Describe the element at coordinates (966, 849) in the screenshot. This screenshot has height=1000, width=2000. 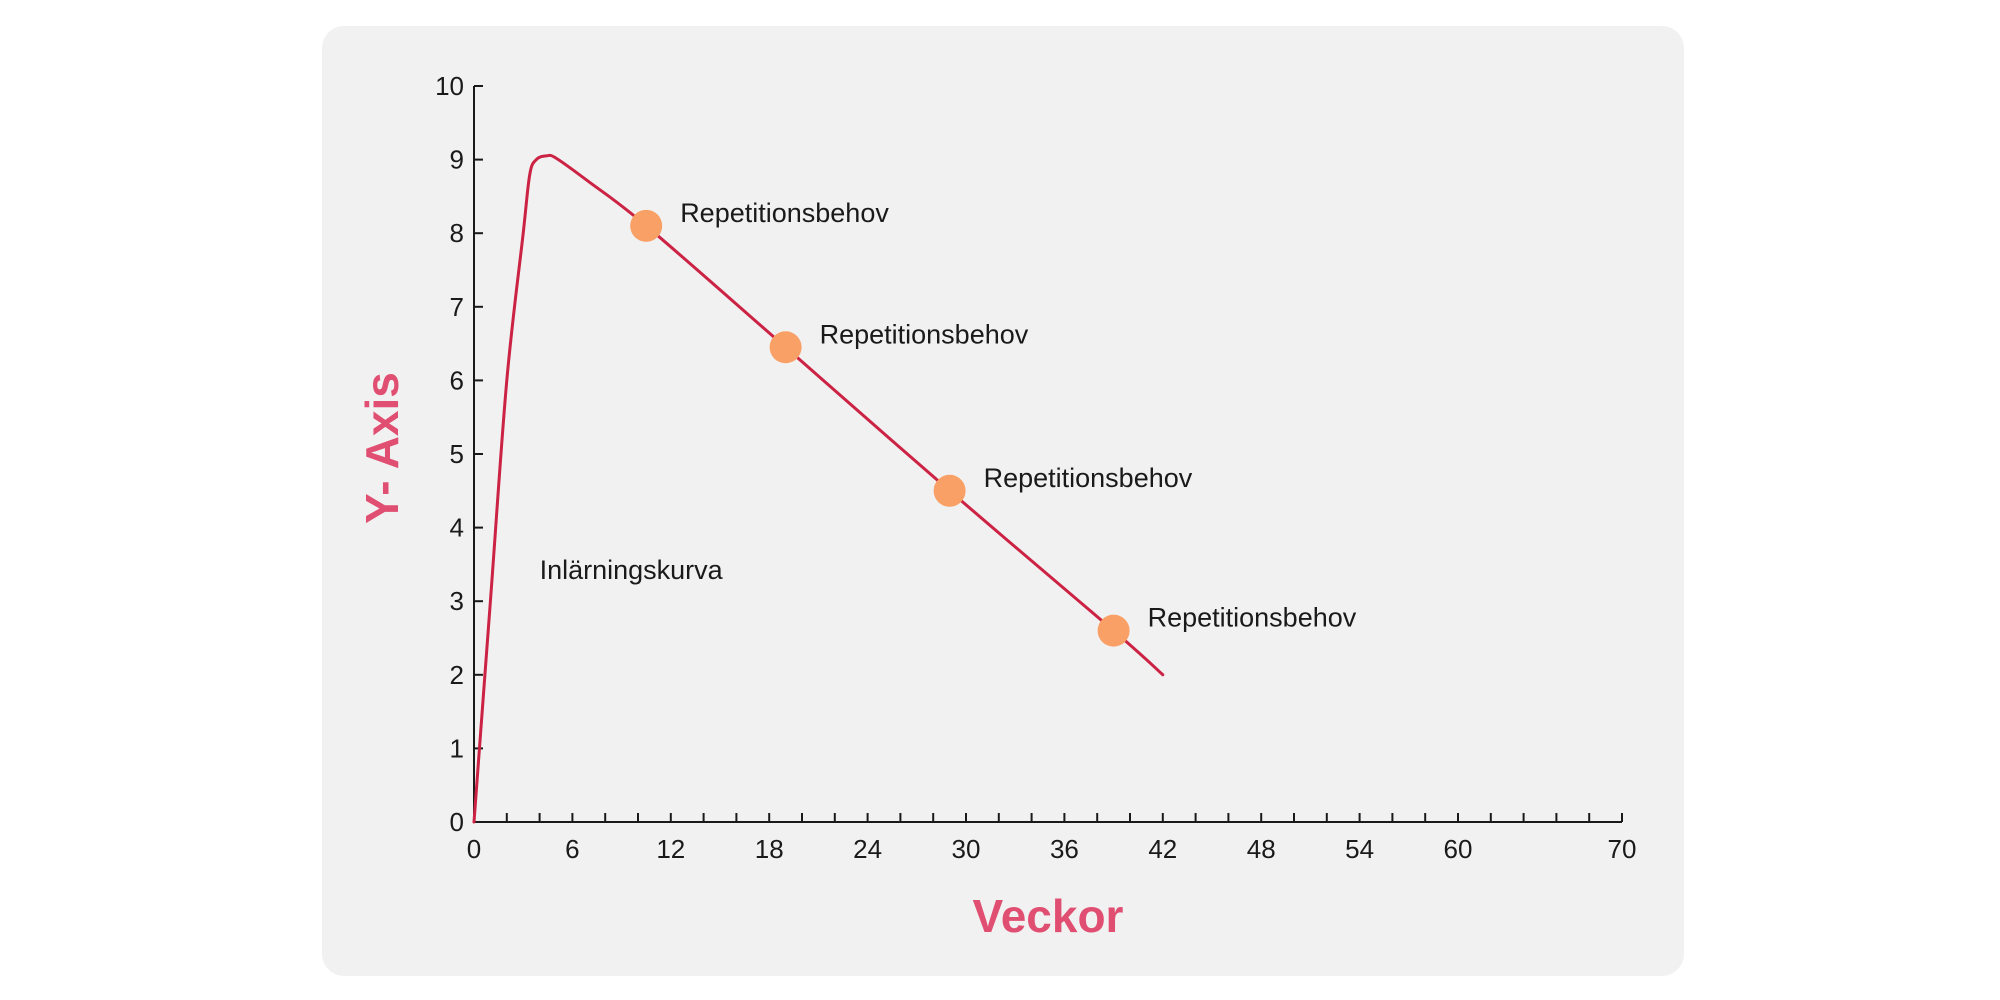
I see `x-tick-label: 30` at that location.